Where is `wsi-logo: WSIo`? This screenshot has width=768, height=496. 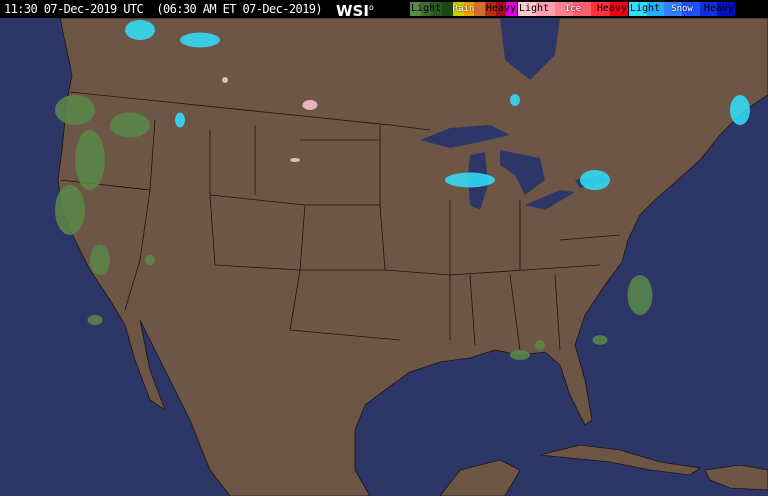
wsi-logo: WSIo is located at coordinates (355, 10).